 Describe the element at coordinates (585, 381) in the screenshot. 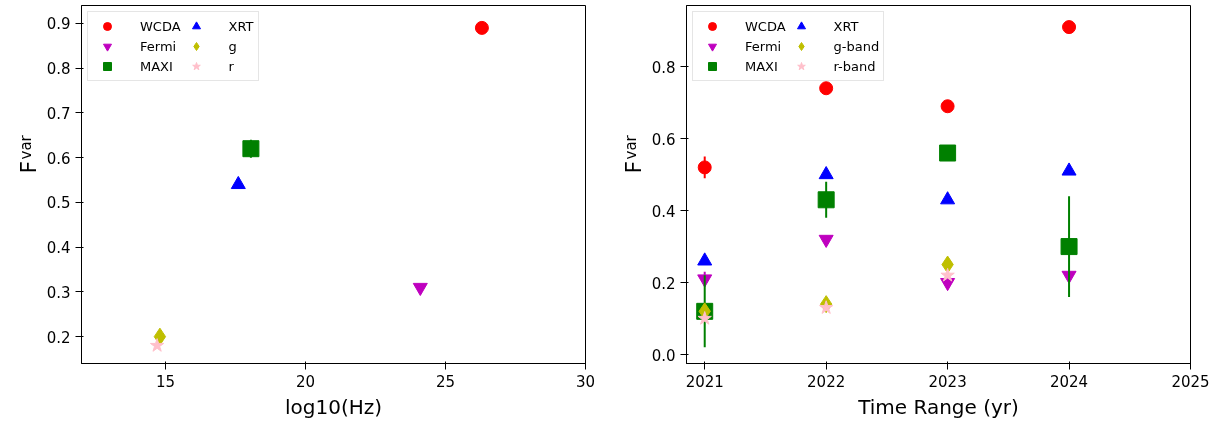

I see `x-tick-label: 30` at that location.